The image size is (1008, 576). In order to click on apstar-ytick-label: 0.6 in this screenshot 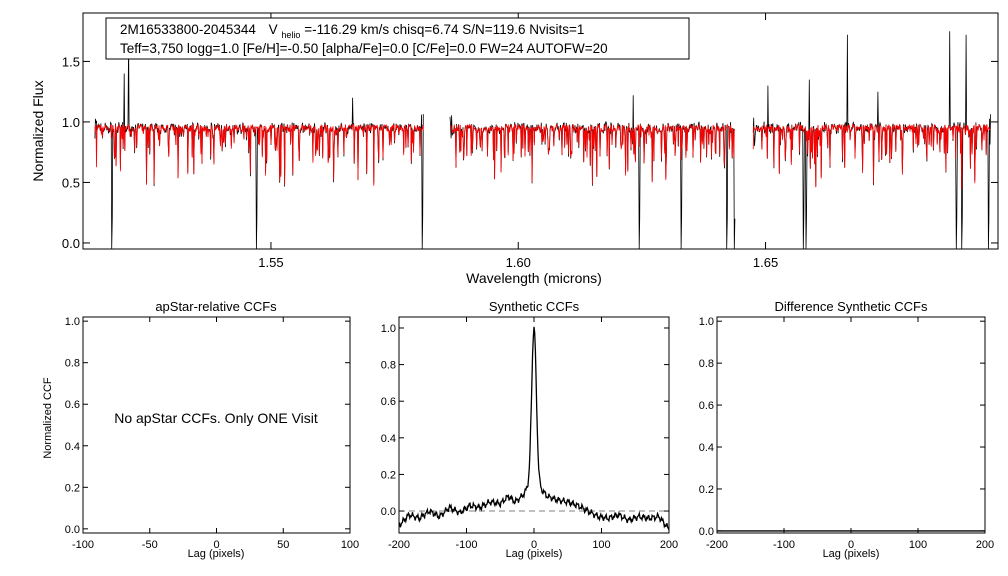, I will do `click(72, 405)`.